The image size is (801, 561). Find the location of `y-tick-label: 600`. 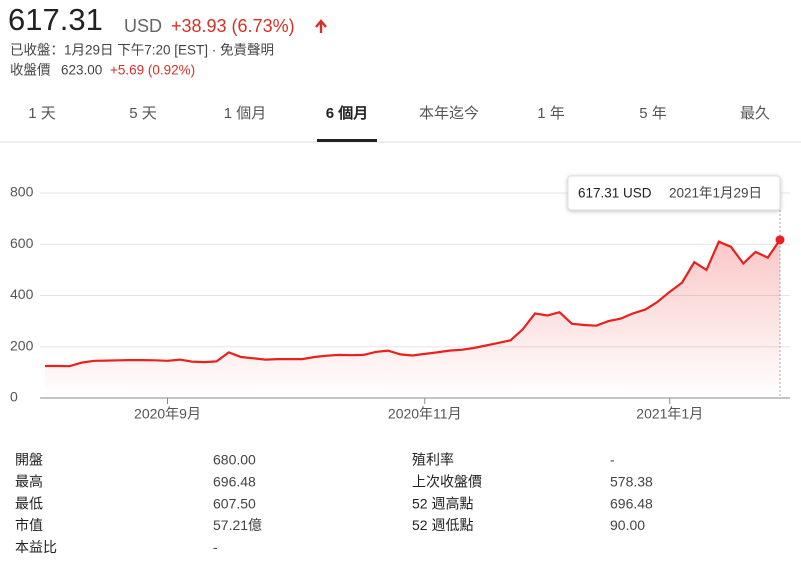

y-tick-label: 600 is located at coordinates (22, 243).